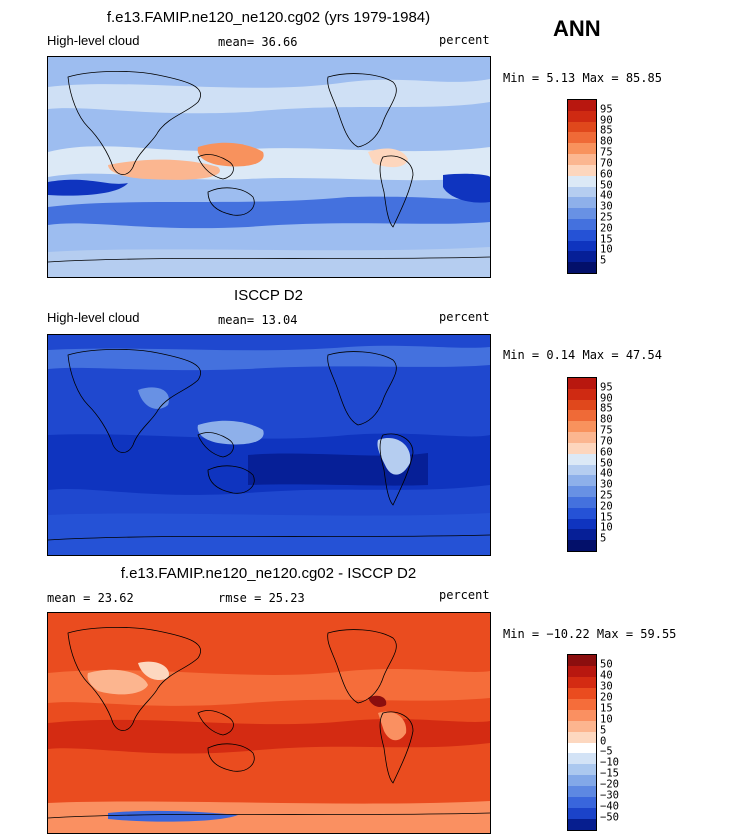 The image size is (733, 838). I want to click on panel1-colorbar-label: 90, so click(606, 120).